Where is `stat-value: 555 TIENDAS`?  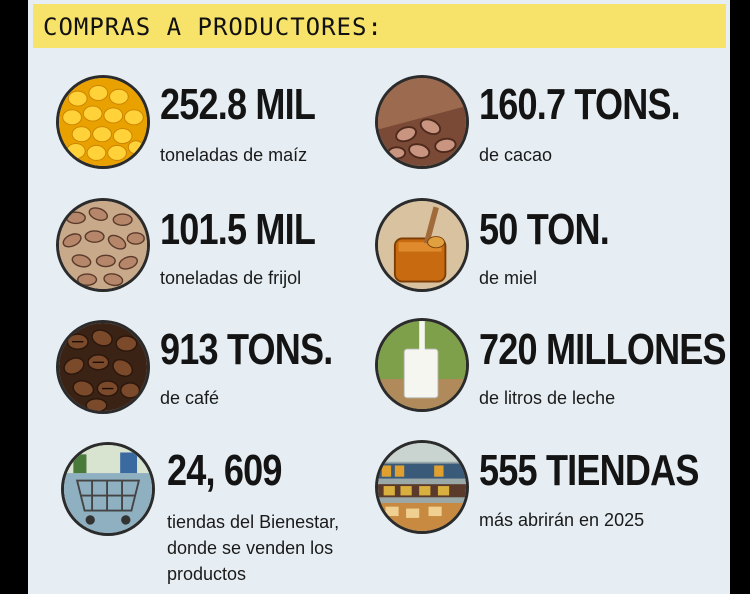 stat-value: 555 TIENDAS is located at coordinates (589, 470).